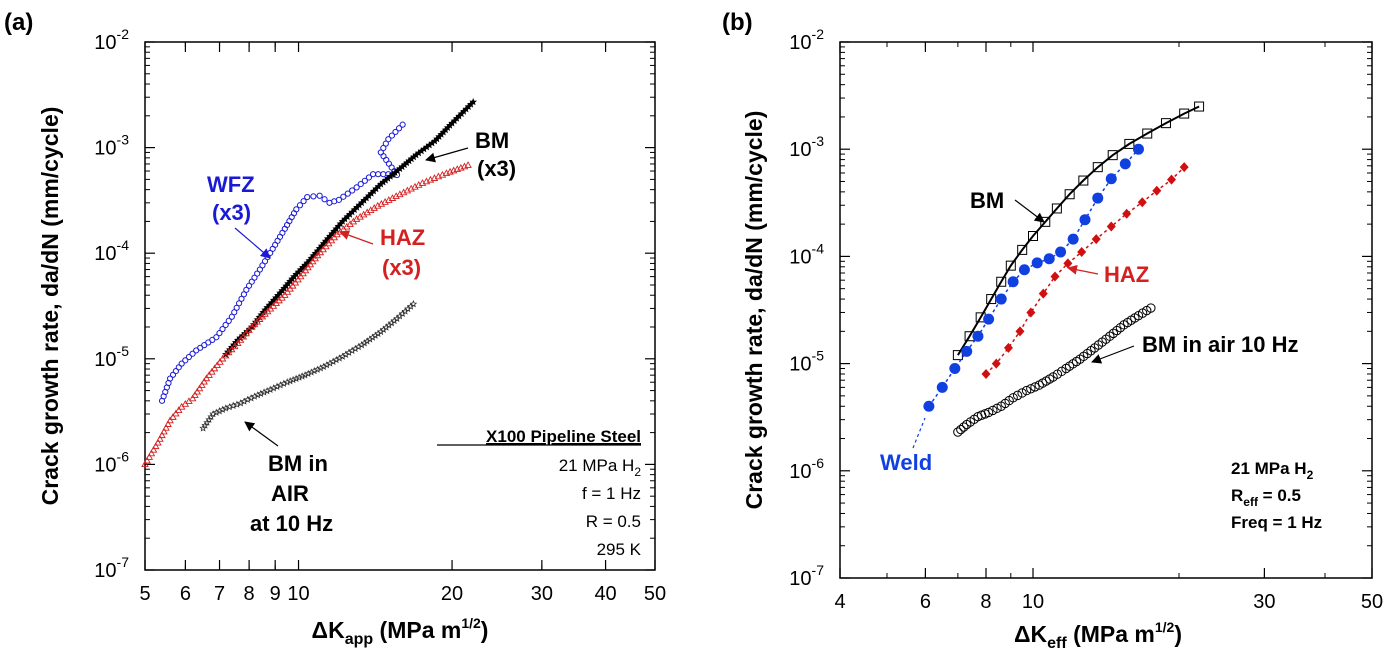  I want to click on info-b-r: Reff = 0.5, so click(1266, 497).